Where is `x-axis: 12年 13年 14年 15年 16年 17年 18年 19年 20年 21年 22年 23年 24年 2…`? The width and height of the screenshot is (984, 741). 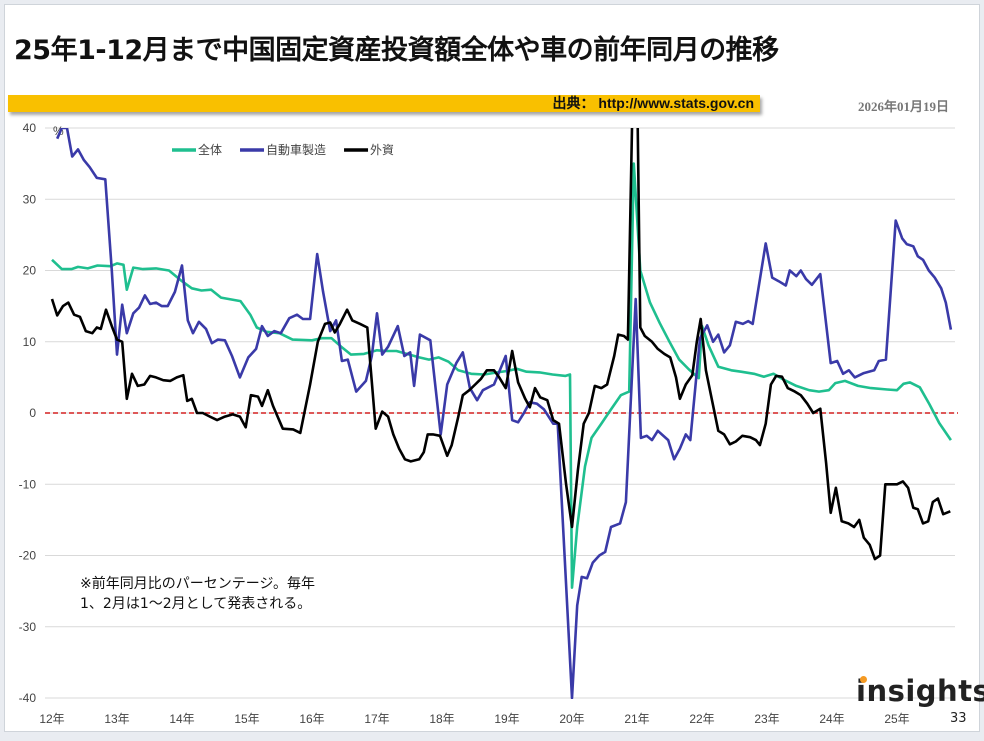 x-axis: 12年 13年 14年 15年 16年 17年 18年 19年 20年 21年 22年 23年 24年 2… is located at coordinates (474, 719).